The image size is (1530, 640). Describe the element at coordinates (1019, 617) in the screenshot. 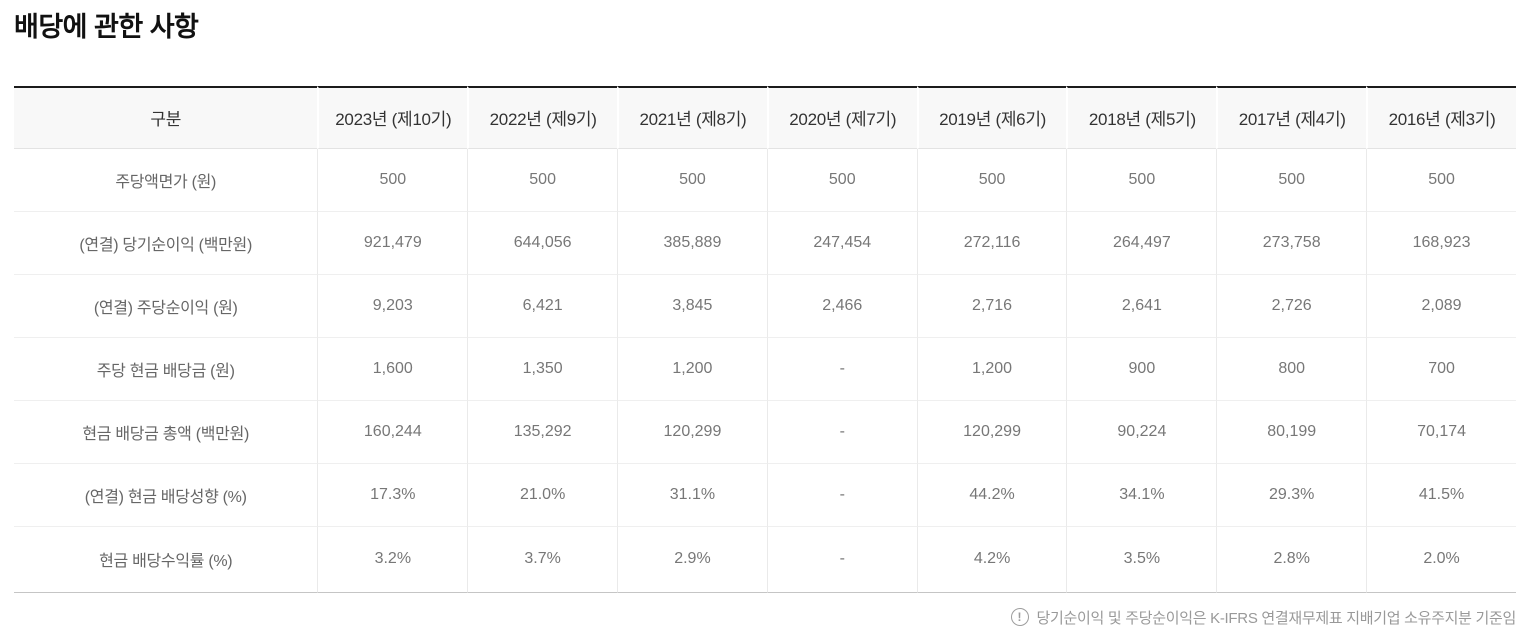

I see `exclamation-circle-icon: !` at that location.